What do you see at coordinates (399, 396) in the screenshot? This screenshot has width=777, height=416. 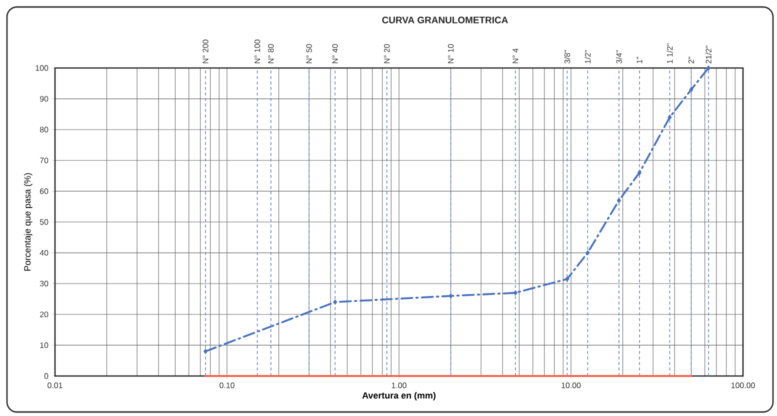 I see `x-axis-title: Avertura en (mm)` at bounding box center [399, 396].